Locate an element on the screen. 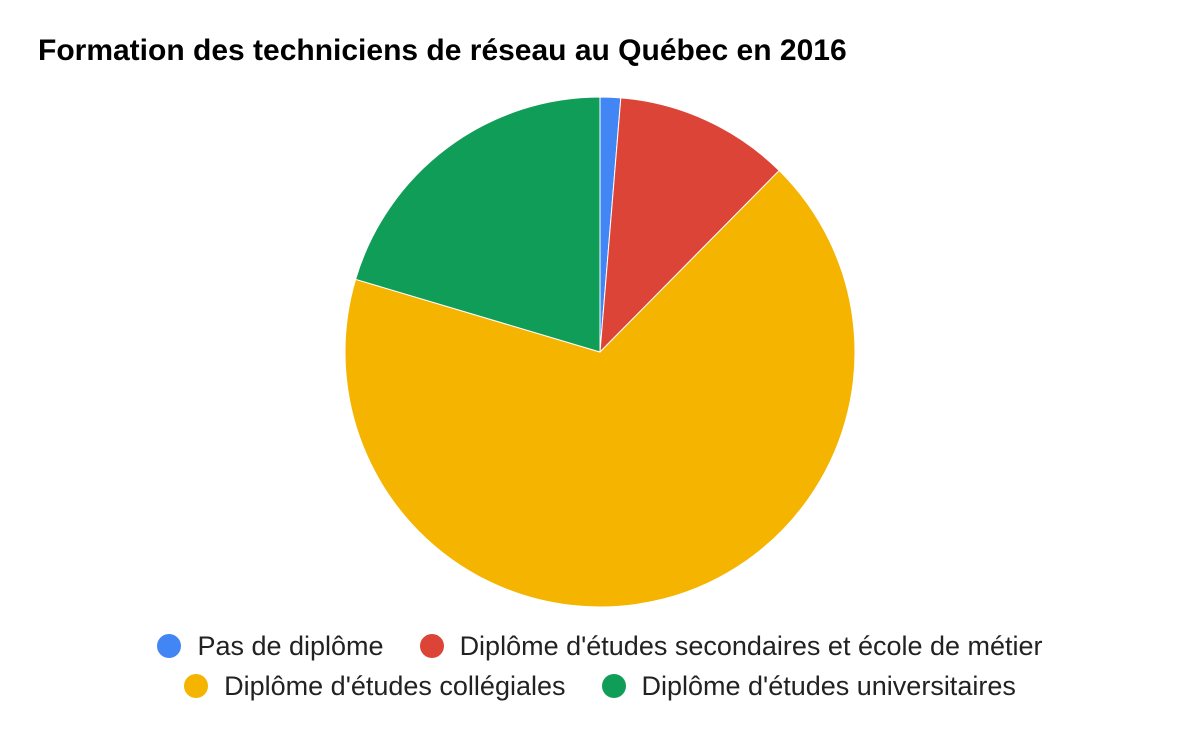 Image resolution: width=1200 pixels, height=742 pixels. legend-item-universitaires: Diplôme d'études universitaires is located at coordinates (808, 686).